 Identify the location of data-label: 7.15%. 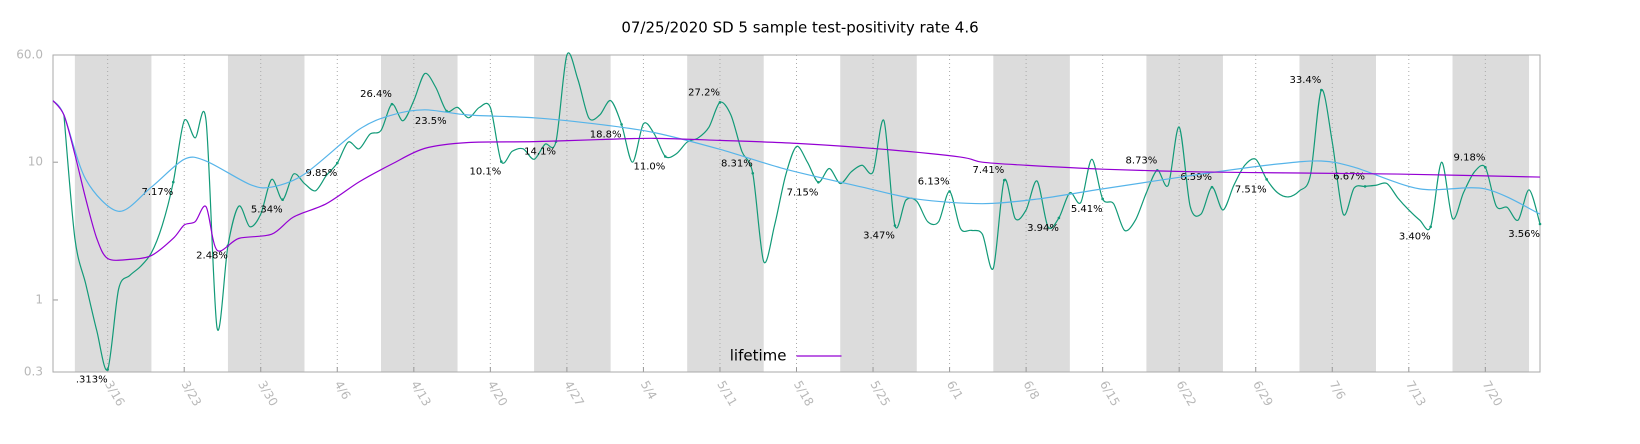
(803, 192).